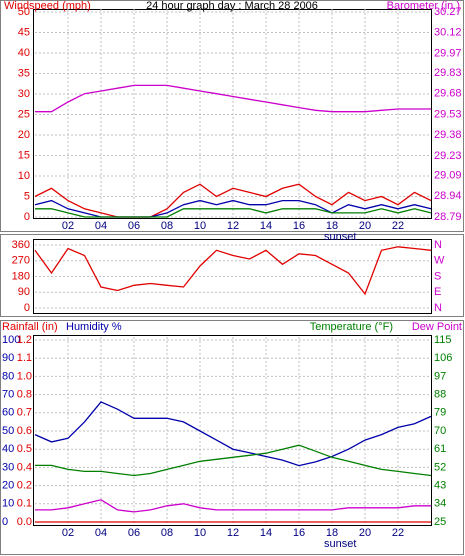  What do you see at coordinates (443, 358) in the screenshot?
I see `y2-tick-label: 106` at bounding box center [443, 358].